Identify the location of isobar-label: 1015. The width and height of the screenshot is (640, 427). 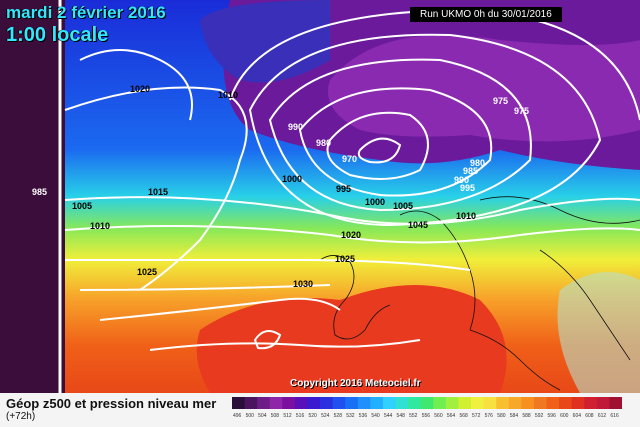
(158, 192).